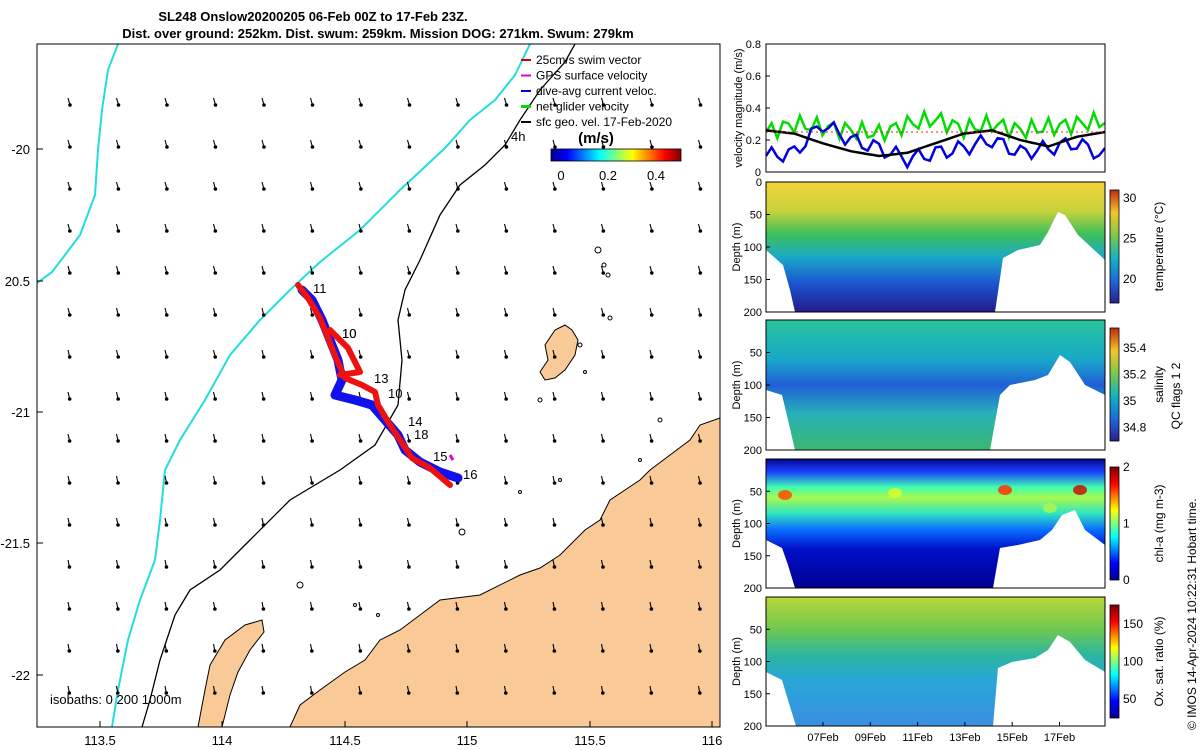 The width and height of the screenshot is (1200, 750). I want to click on chla-bloom, so click(1005, 490).